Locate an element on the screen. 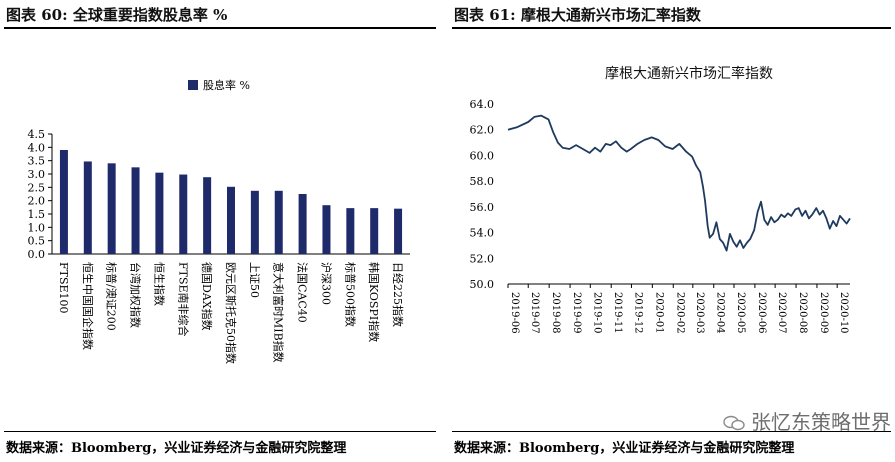  x-tick-label: 2019-09 is located at coordinates (576, 313).